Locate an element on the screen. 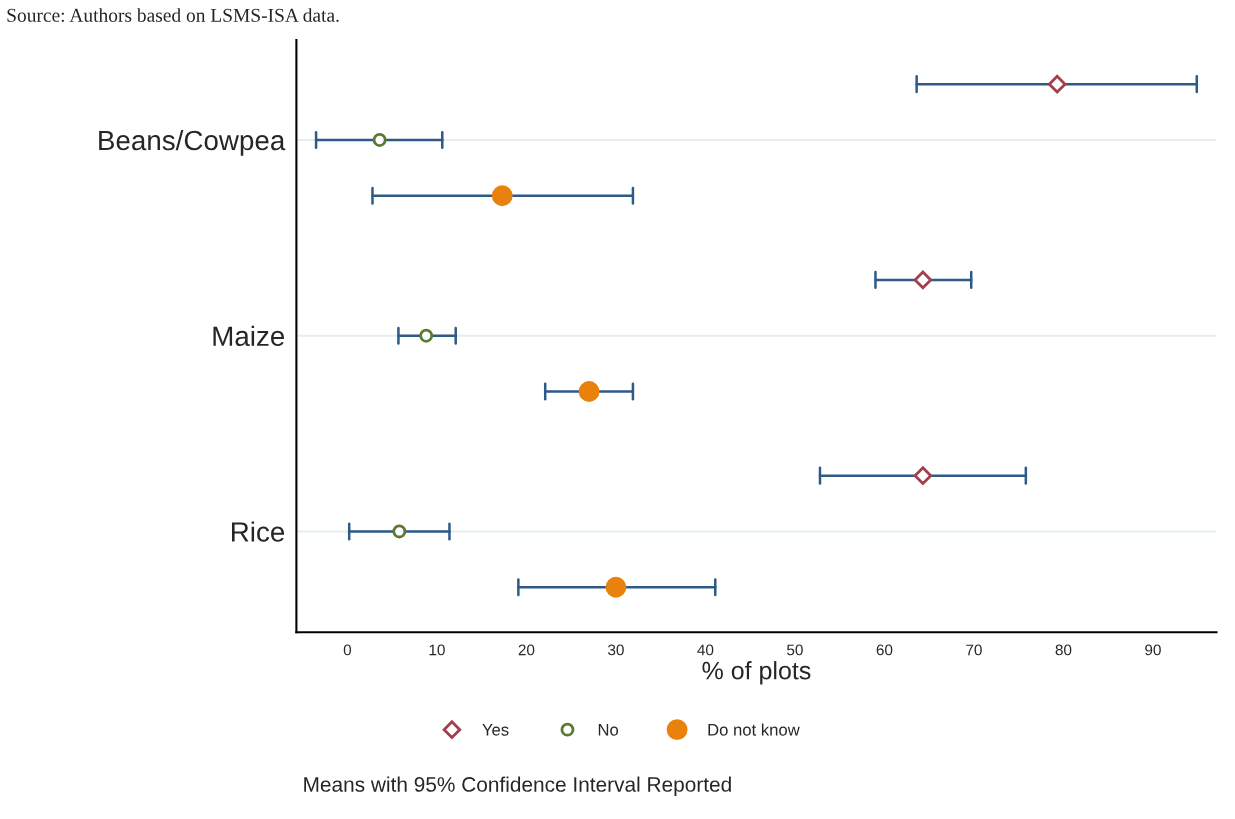 The width and height of the screenshot is (1235, 819). x-tick-label: 80 is located at coordinates (1063, 650).